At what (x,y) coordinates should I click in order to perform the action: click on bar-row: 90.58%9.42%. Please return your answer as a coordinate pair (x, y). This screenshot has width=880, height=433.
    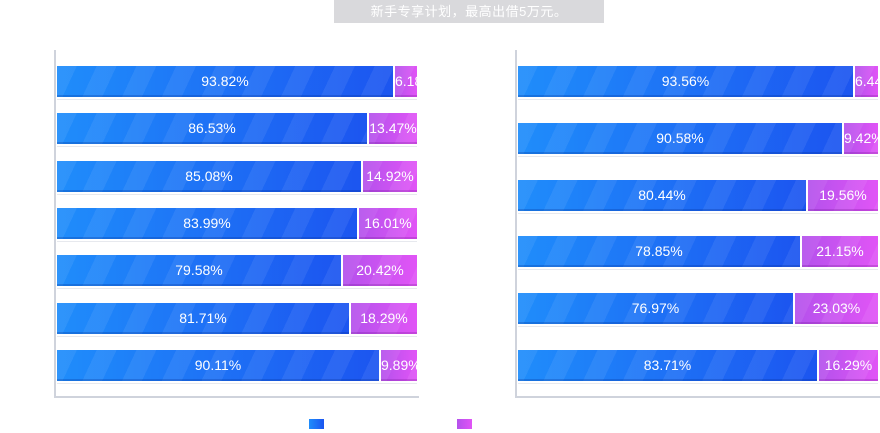
    Looking at the image, I should click on (698, 138).